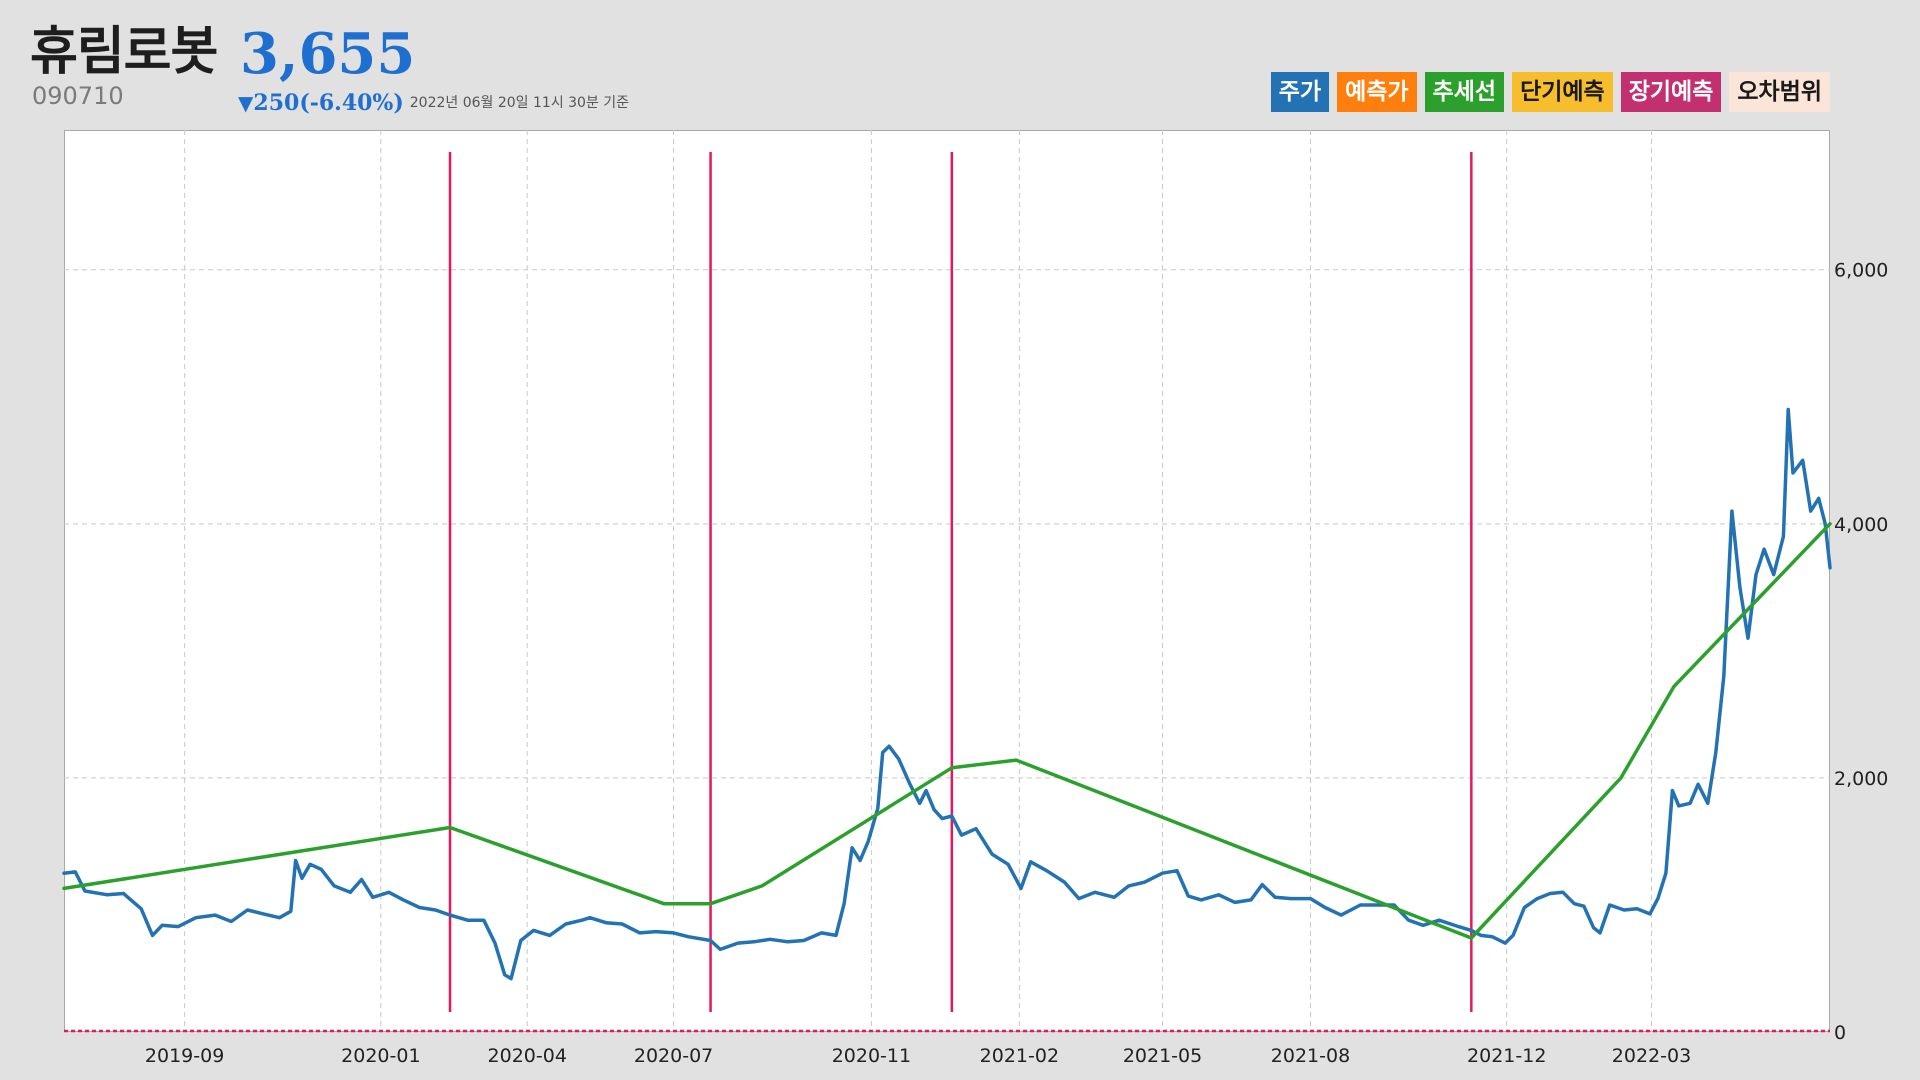  Describe the element at coordinates (78, 96) in the screenshot. I see `stock-code: 090710` at that location.